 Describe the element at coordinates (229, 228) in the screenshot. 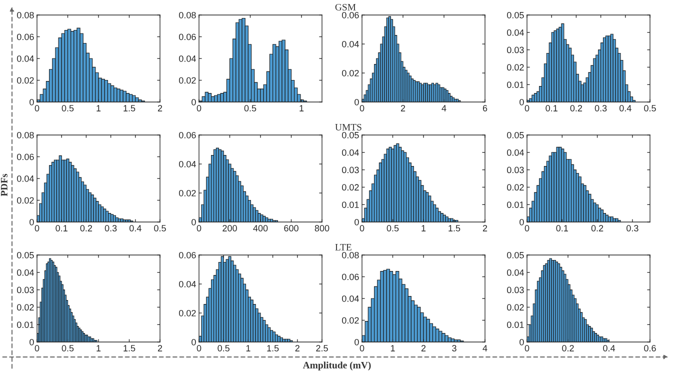

I see `x-tick-label: 200` at that location.